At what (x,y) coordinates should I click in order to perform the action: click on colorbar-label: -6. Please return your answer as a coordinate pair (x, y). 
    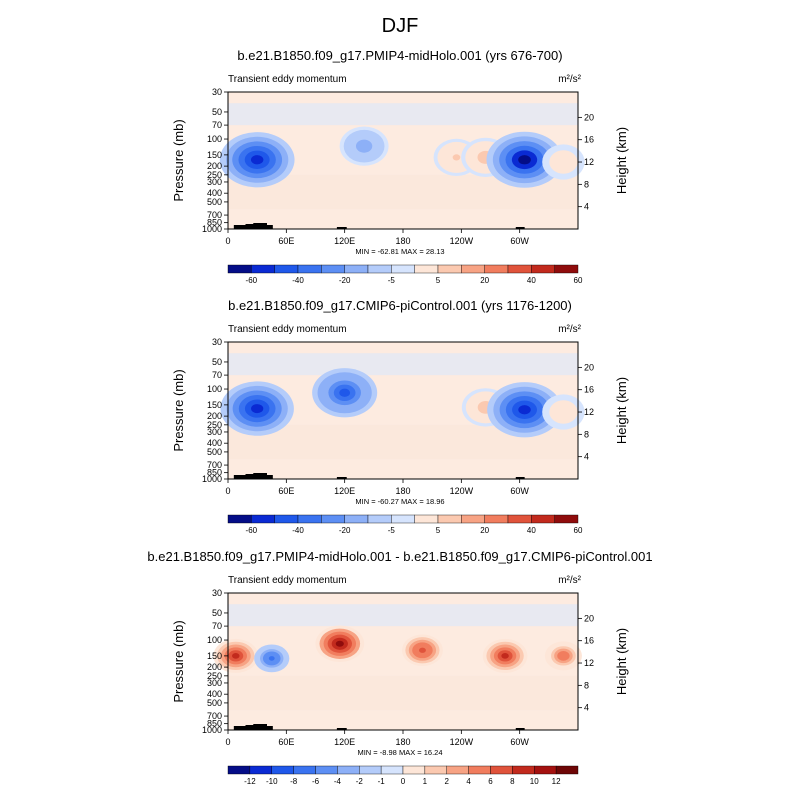
    Looking at the image, I should click on (316, 781).